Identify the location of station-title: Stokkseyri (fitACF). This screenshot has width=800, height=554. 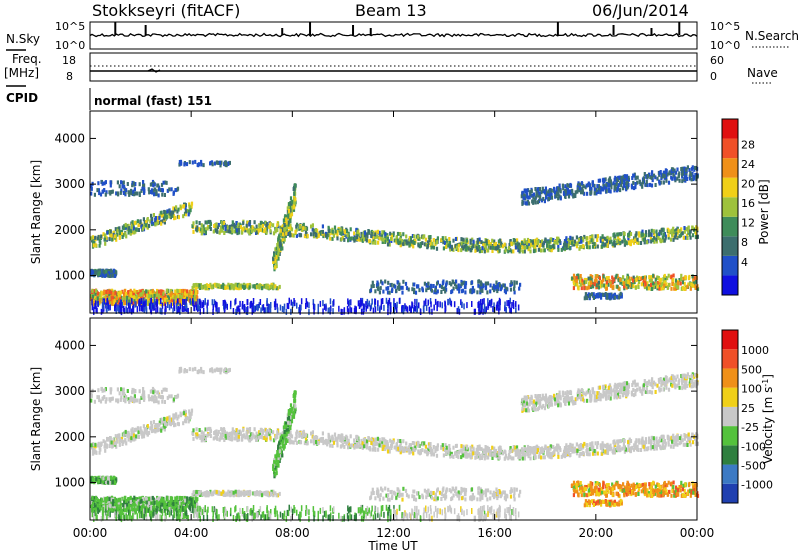
(166, 10).